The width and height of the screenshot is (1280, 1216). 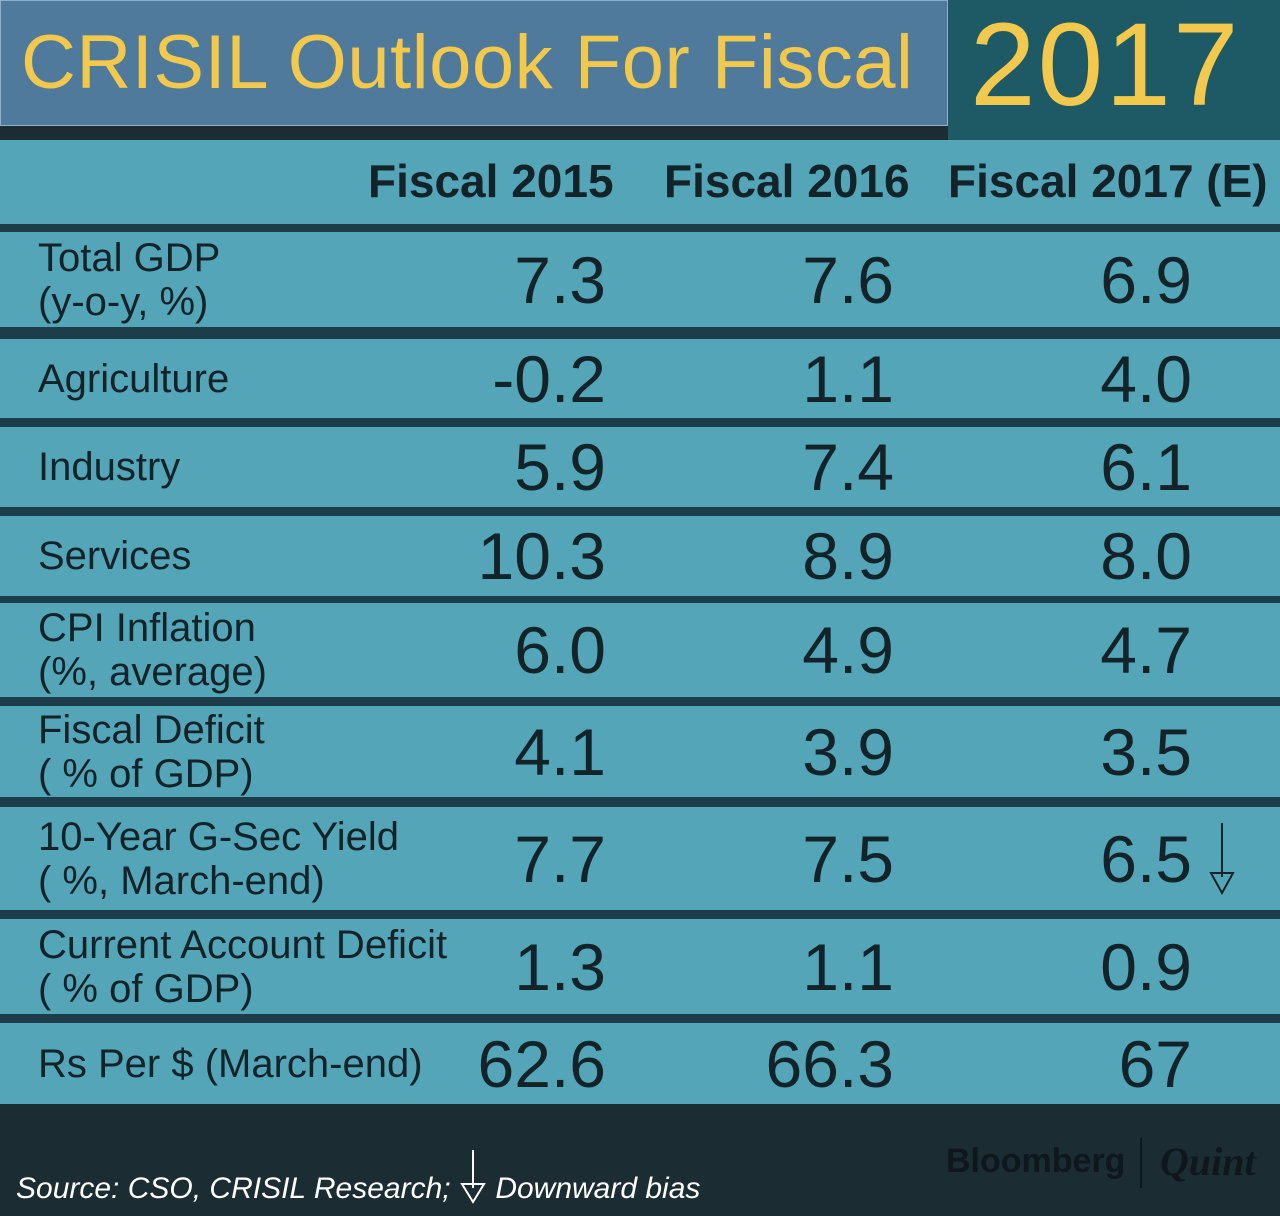 I want to click on table-row: Total GDP (y-o-y, %) 7.3 7.6 6.9, so click(x=640, y=279).